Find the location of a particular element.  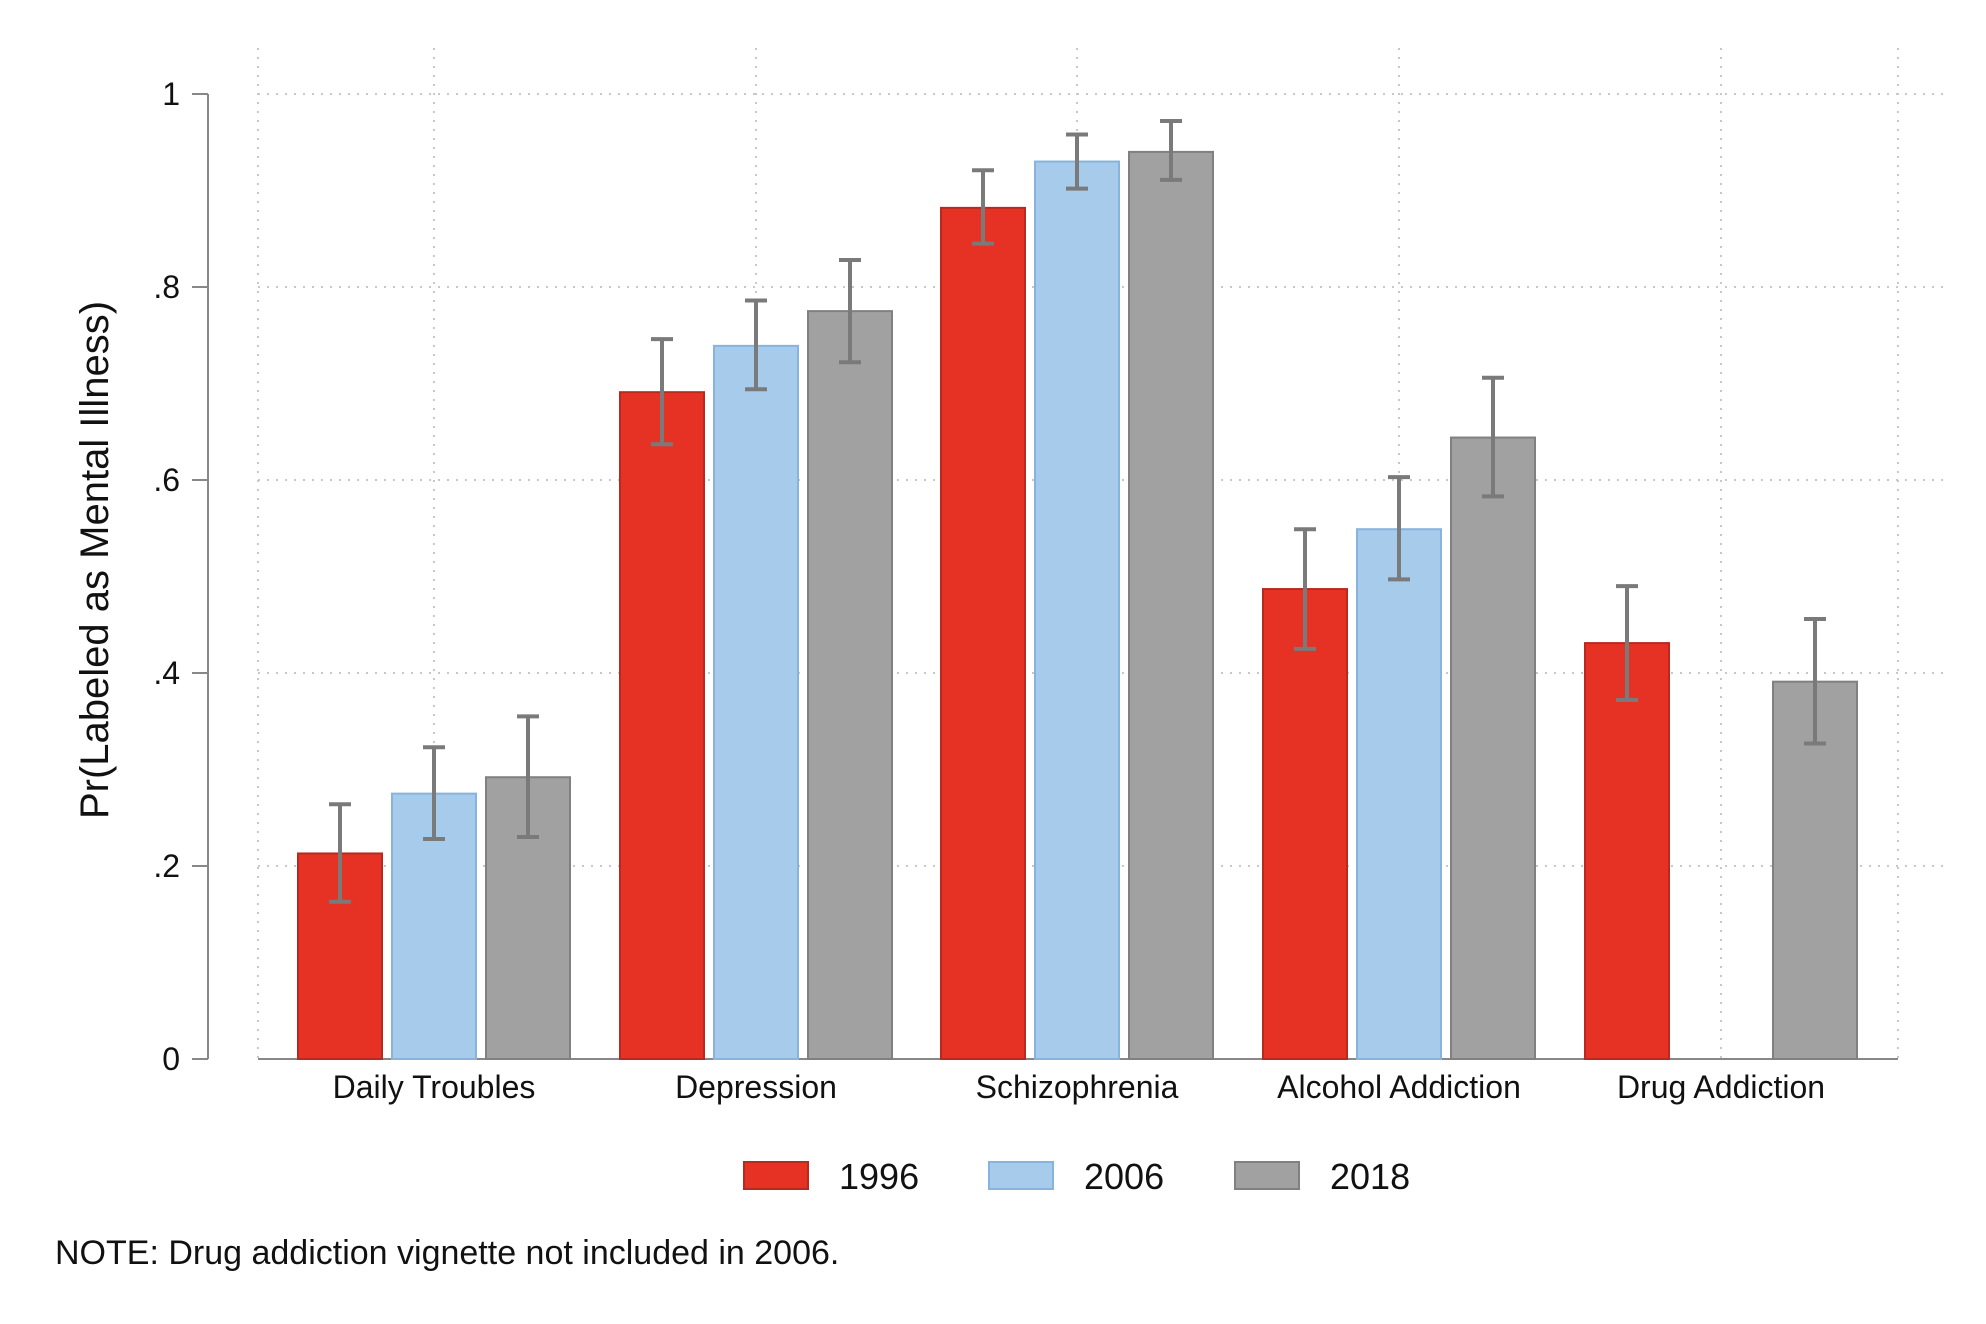

bar-2018-depression is located at coordinates (850, 685).